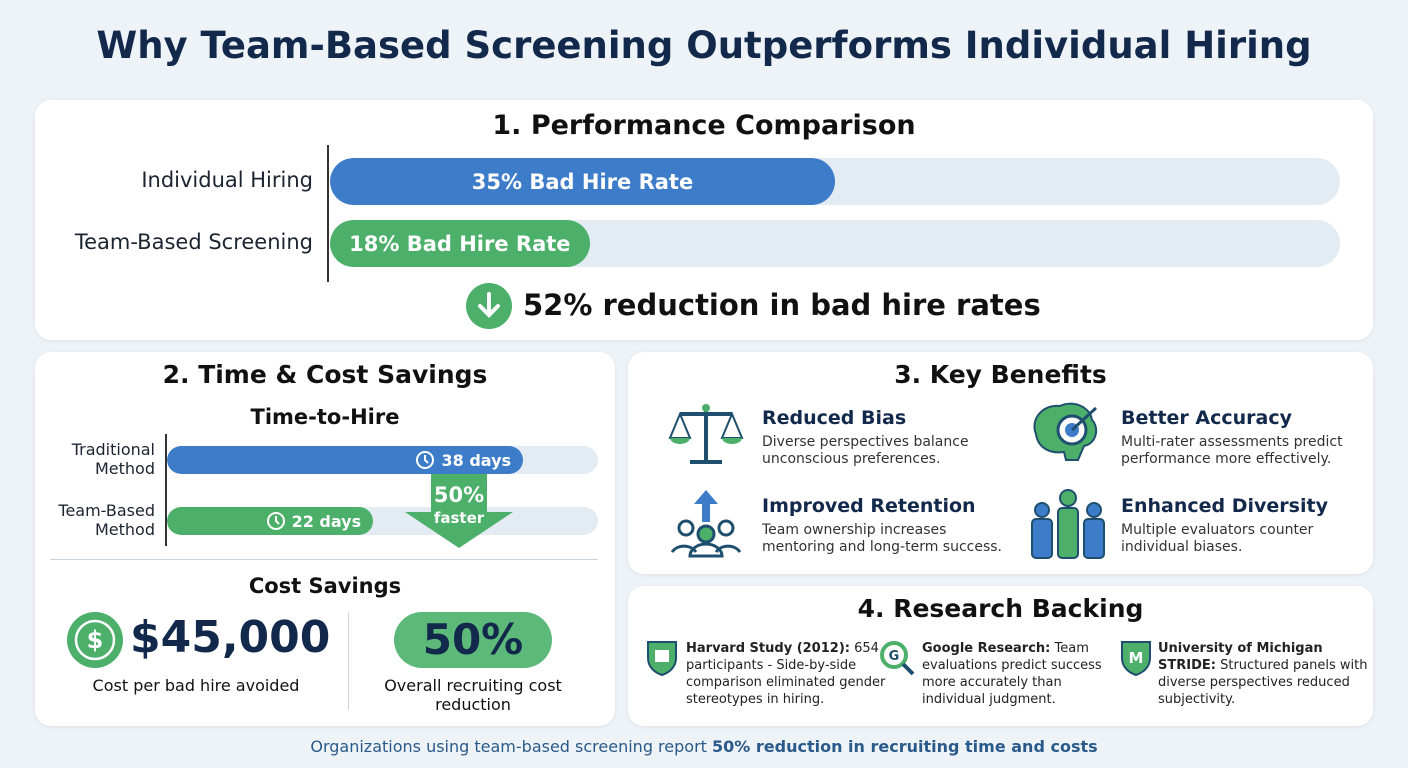 Image resolution: width=1408 pixels, height=768 pixels. Describe the element at coordinates (894, 656) in the screenshot. I see `svg-text: G` at that location.